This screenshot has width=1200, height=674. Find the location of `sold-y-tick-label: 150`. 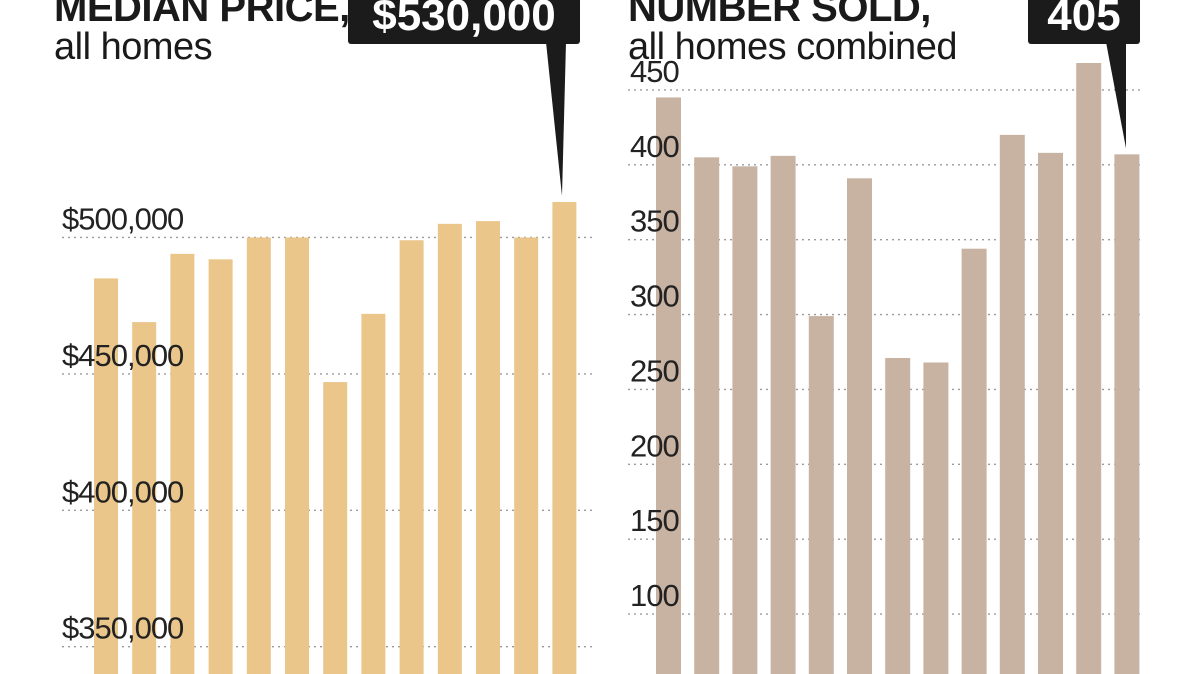

sold-y-tick-label: 150 is located at coordinates (654, 520).